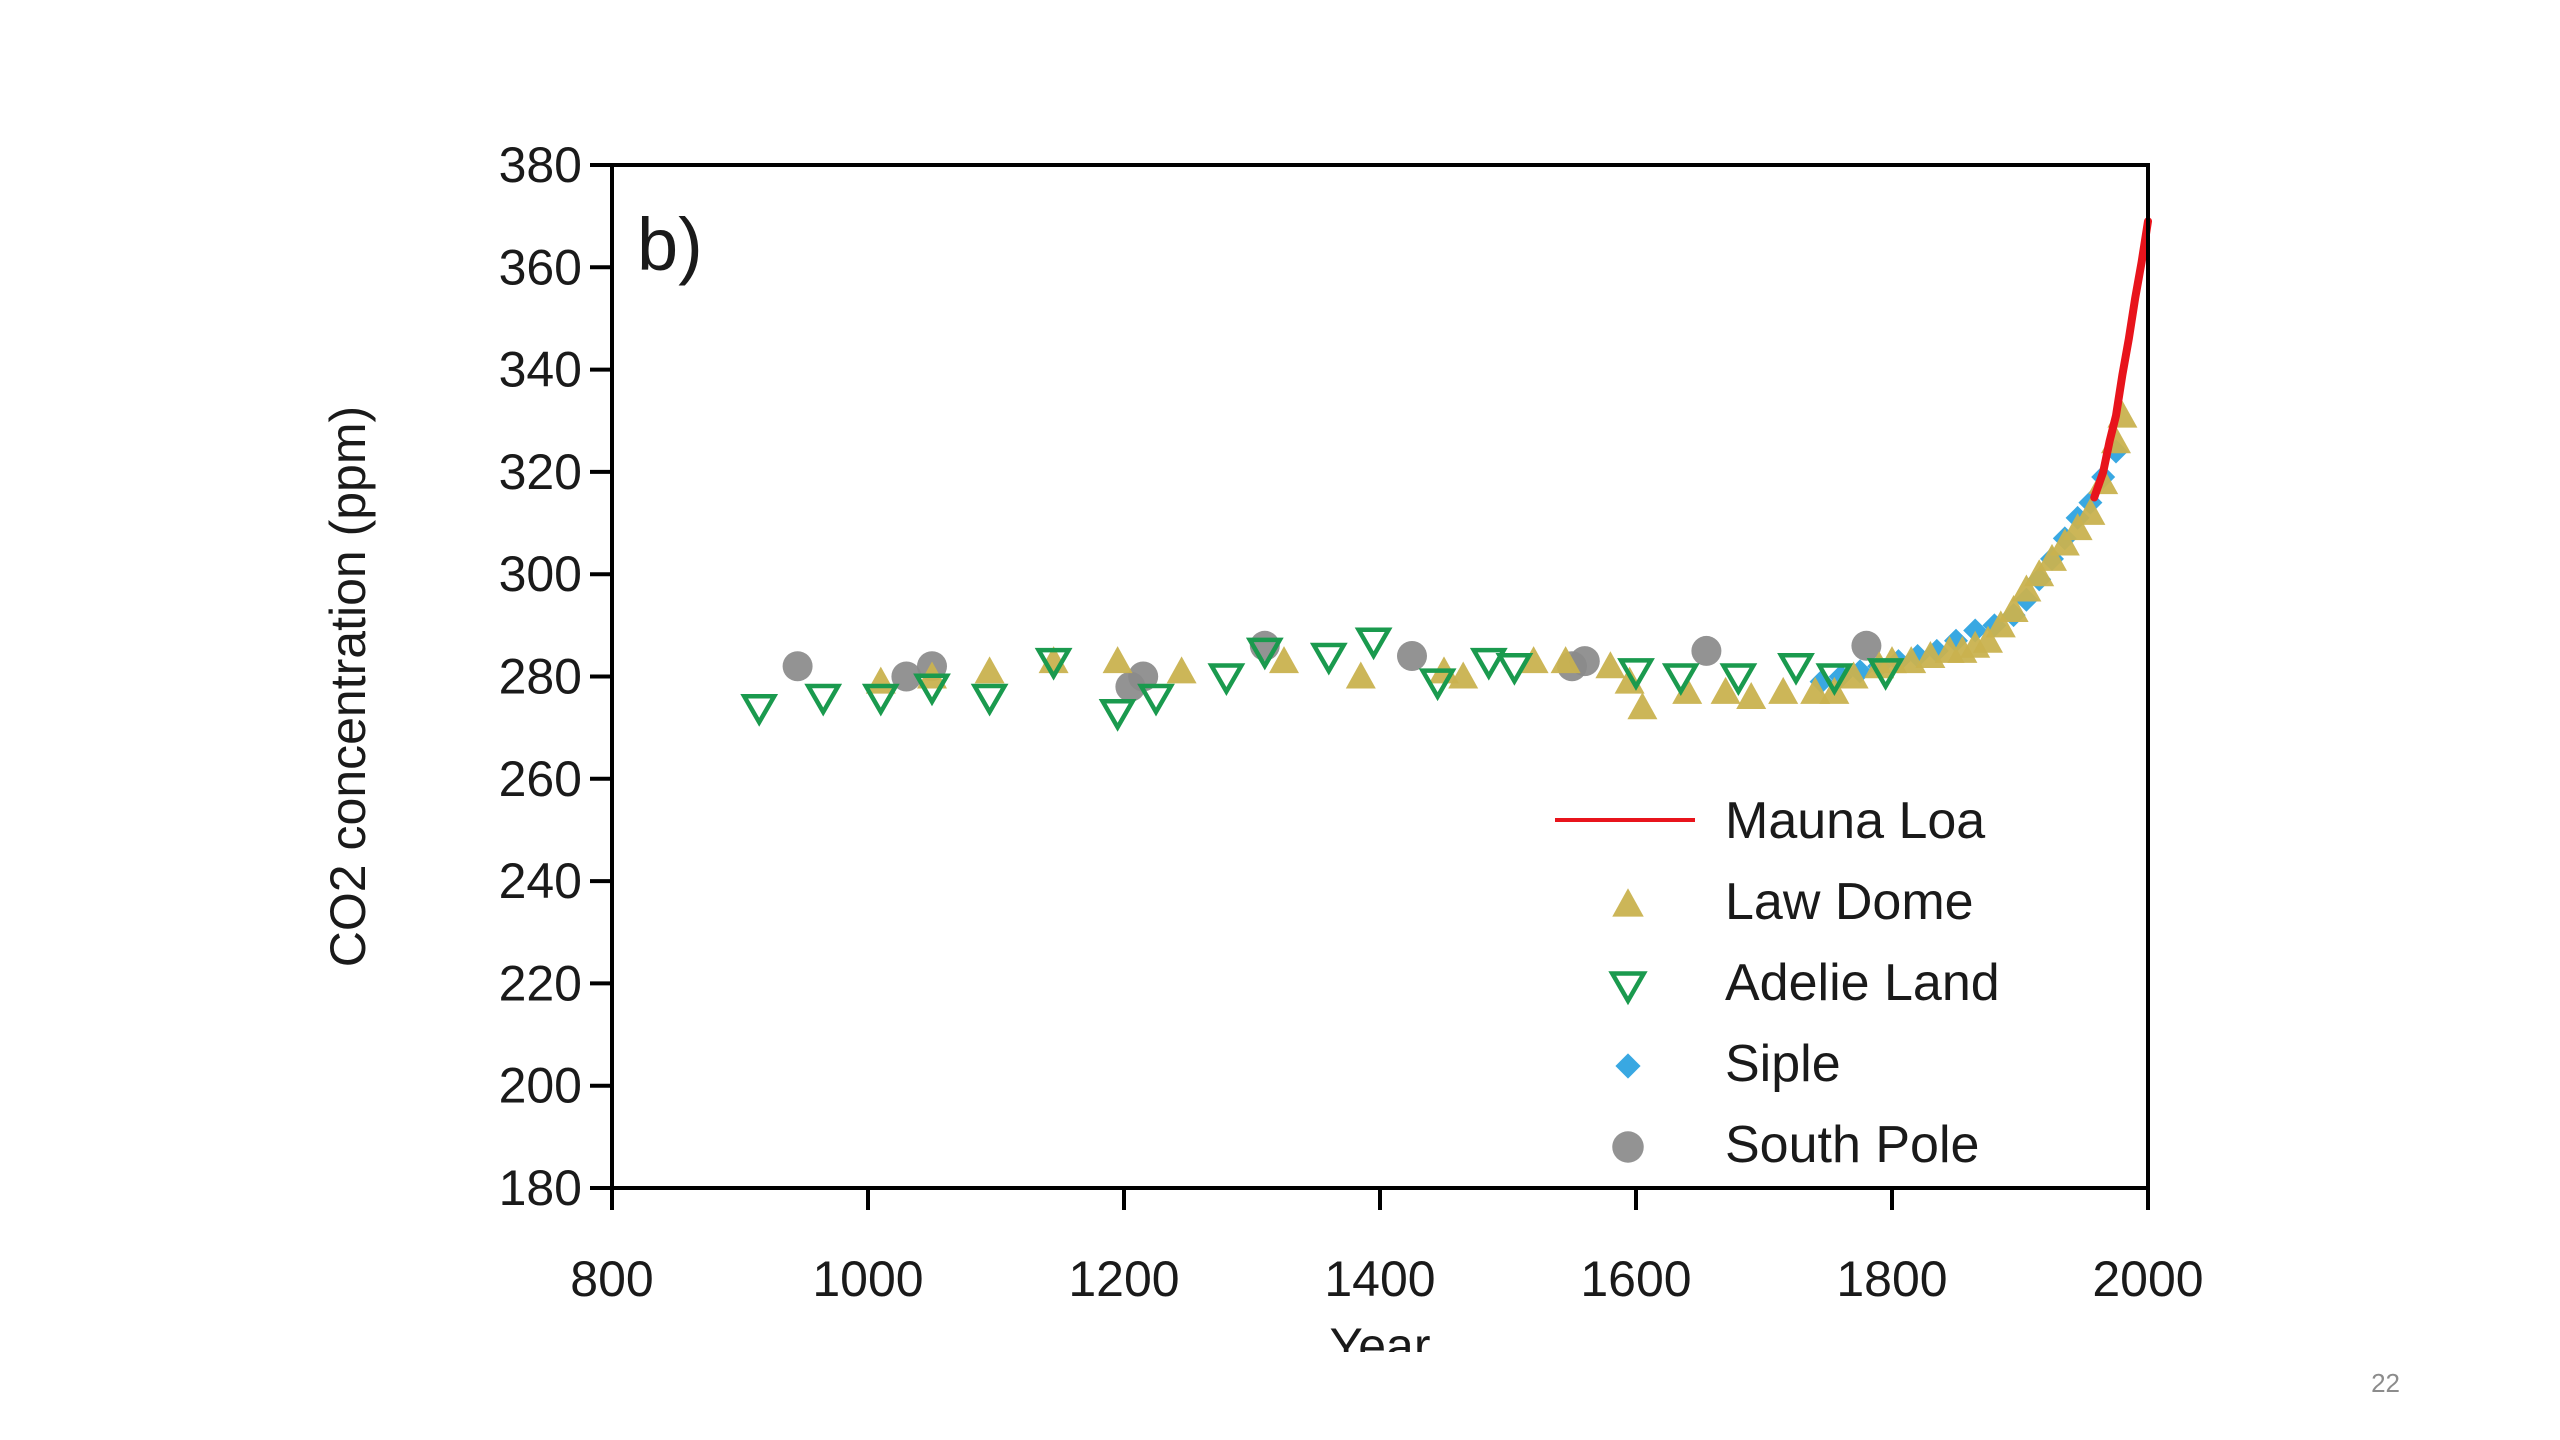 The height and width of the screenshot is (1440, 2560). I want to click on x-tick-label: 2000, so click(2147, 1279).